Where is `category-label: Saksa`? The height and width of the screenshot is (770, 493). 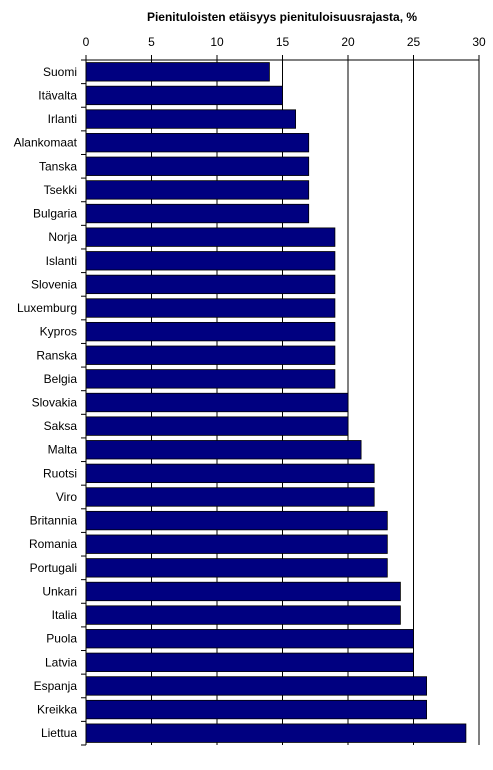 category-label: Saksa is located at coordinates (61, 426).